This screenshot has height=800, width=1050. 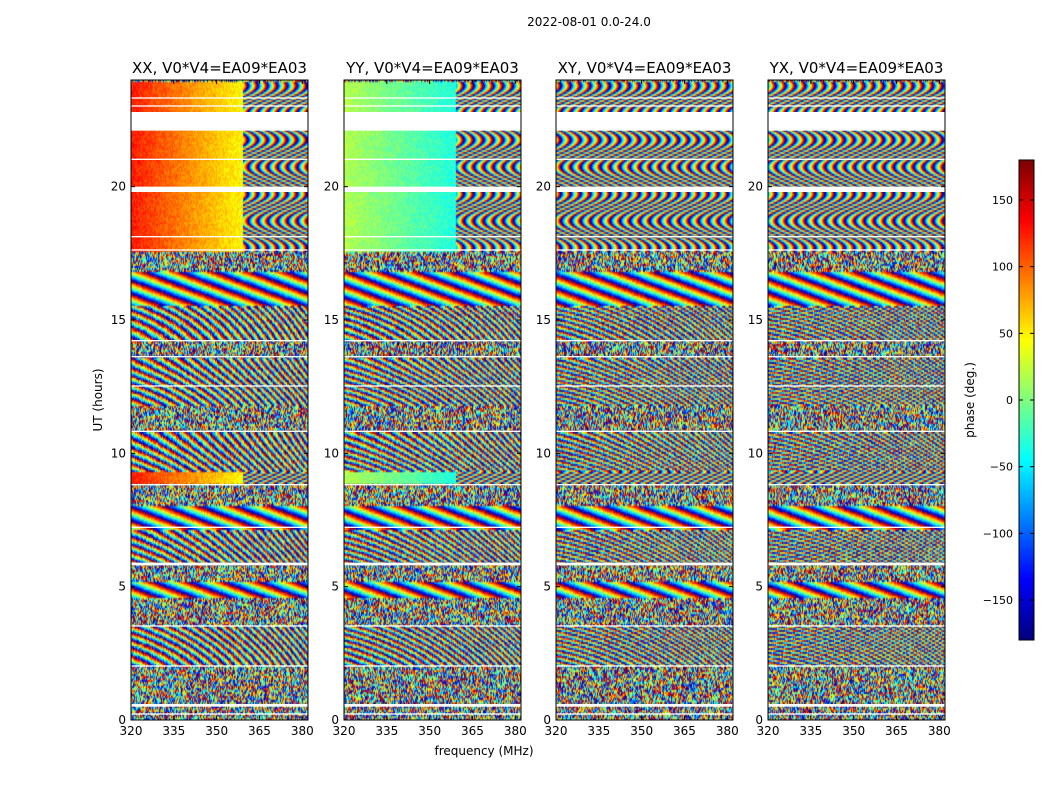 I want to click on colorbar-tick-label--150: −150, so click(x=998, y=600).